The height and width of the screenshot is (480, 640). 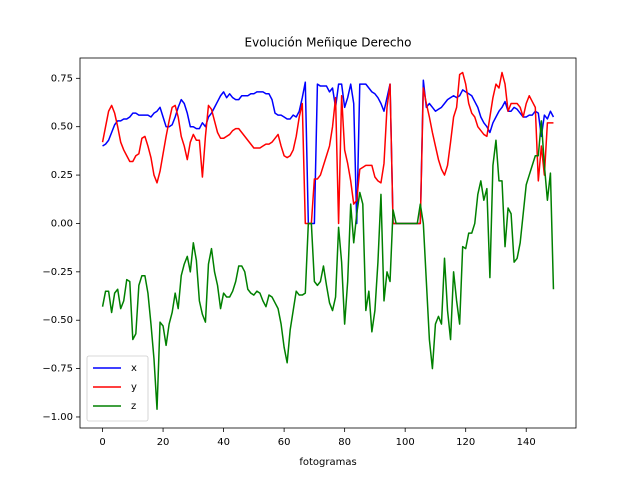 I want to click on y-tick-label: 0.75, so click(x=62, y=78).